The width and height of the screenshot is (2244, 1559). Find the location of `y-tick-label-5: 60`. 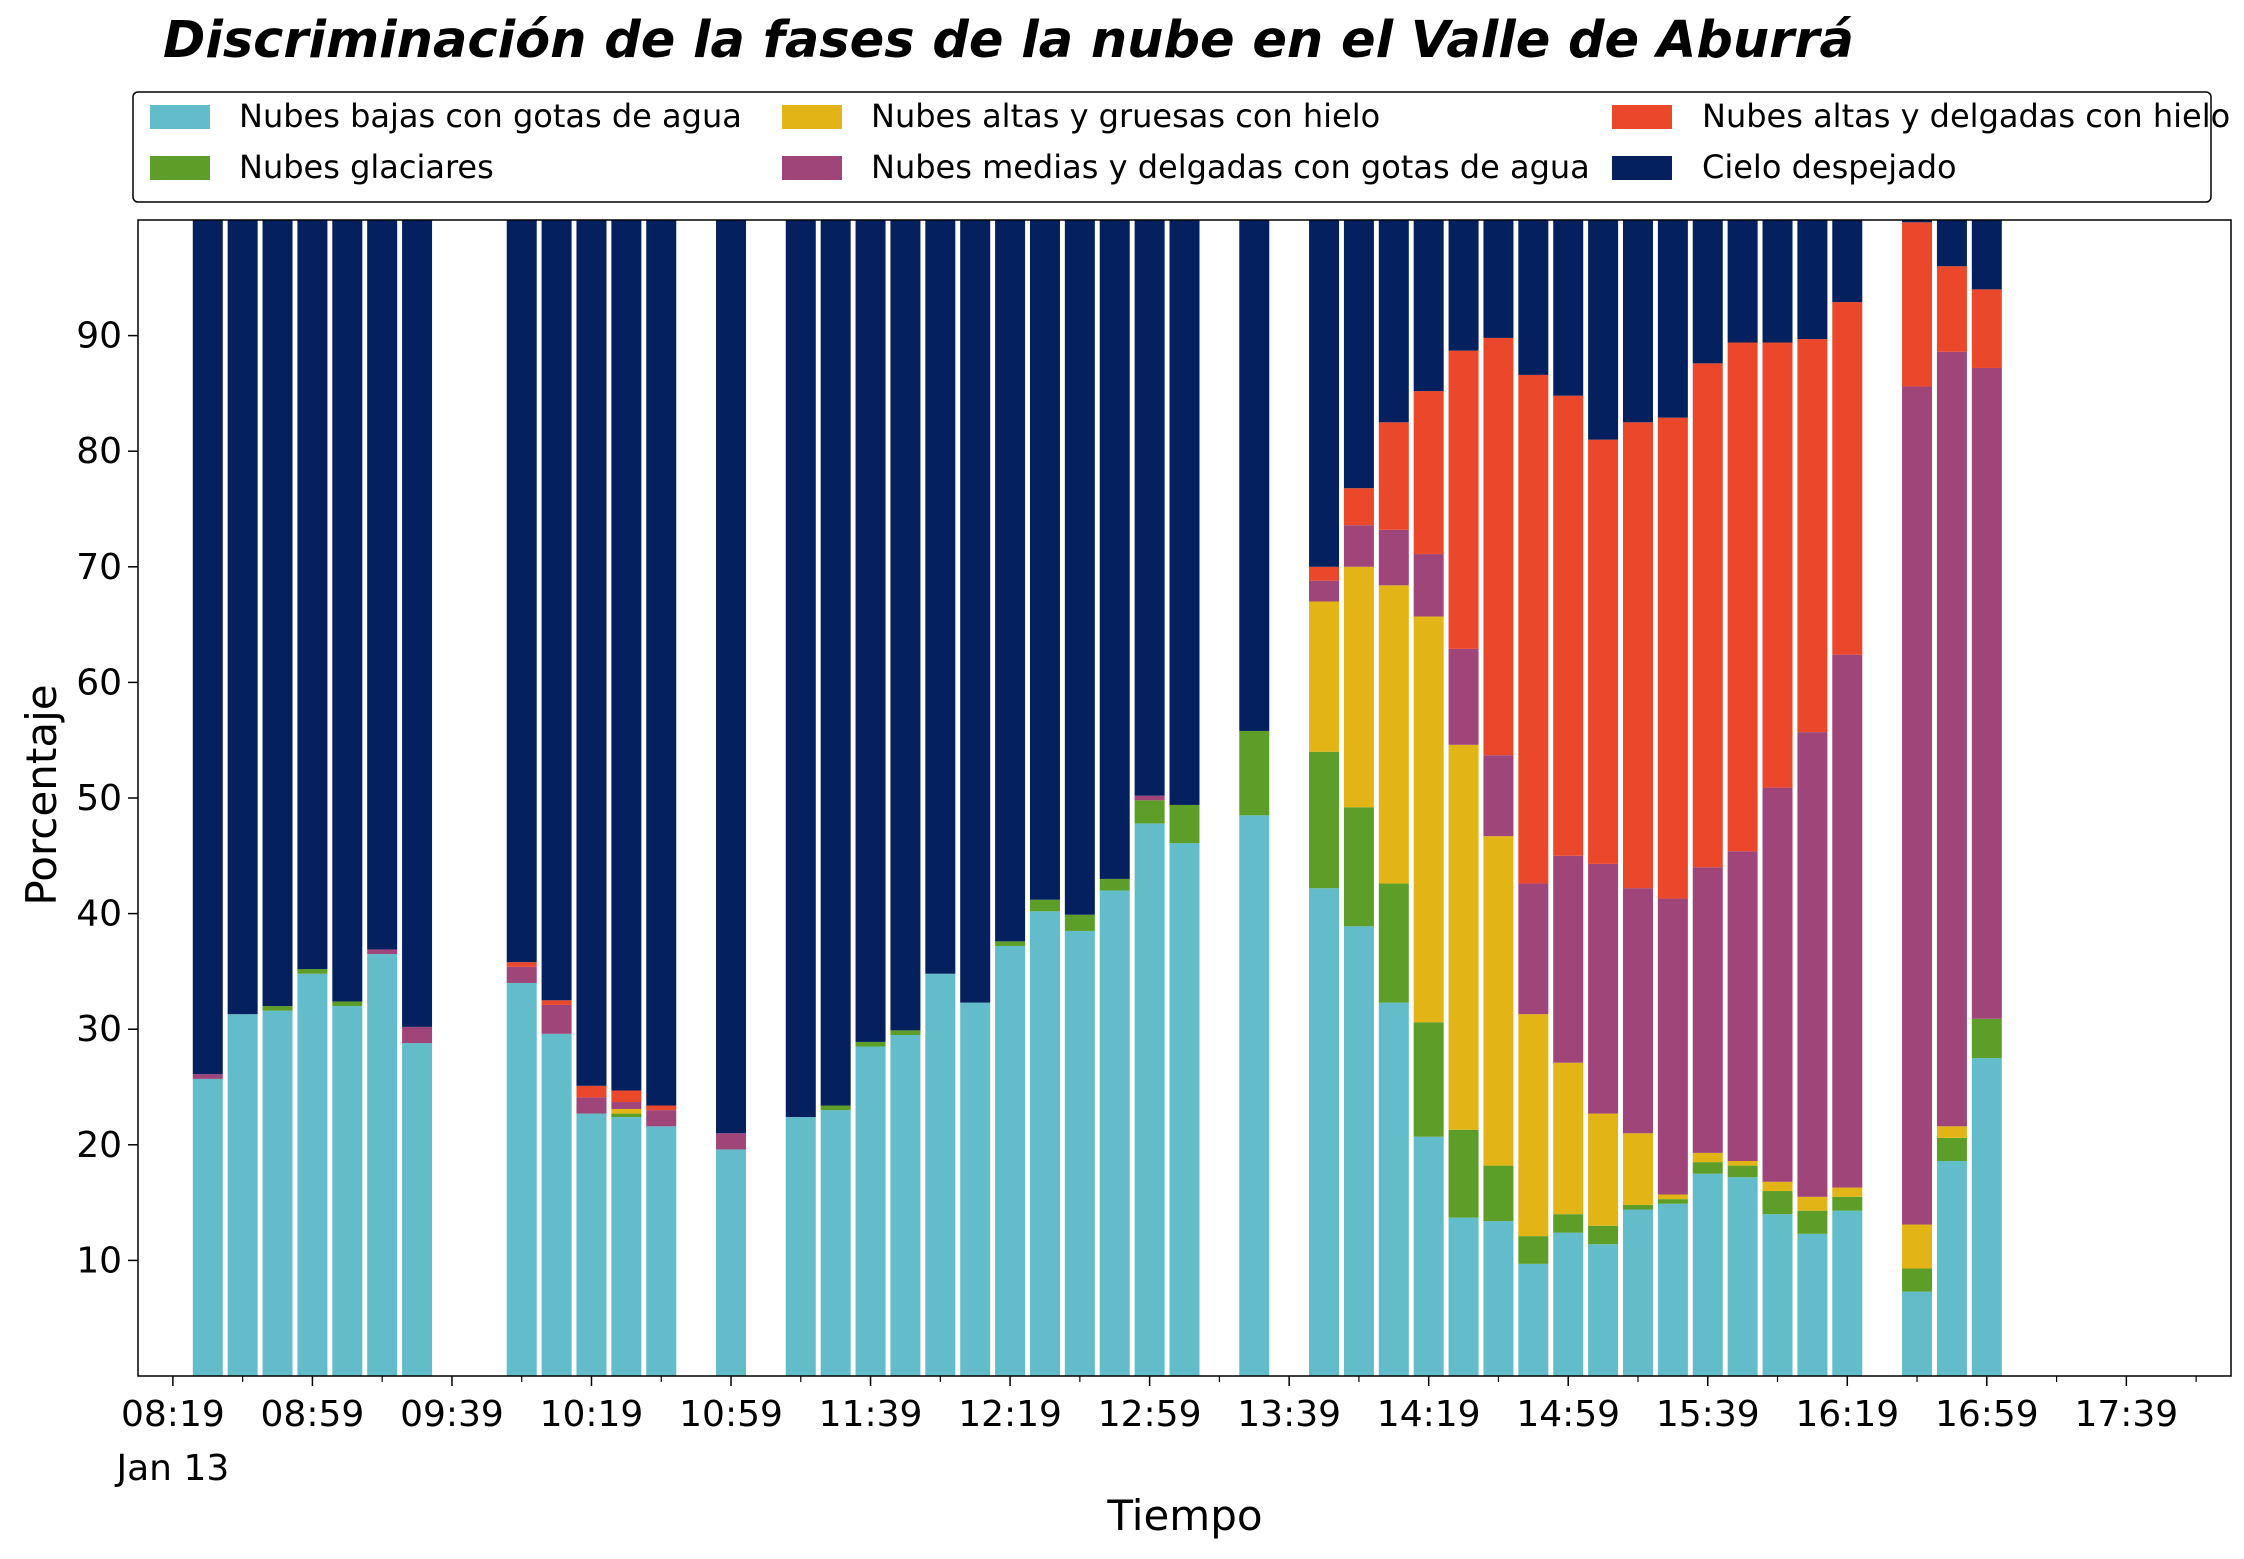

y-tick-label-5: 60 is located at coordinates (99, 682).